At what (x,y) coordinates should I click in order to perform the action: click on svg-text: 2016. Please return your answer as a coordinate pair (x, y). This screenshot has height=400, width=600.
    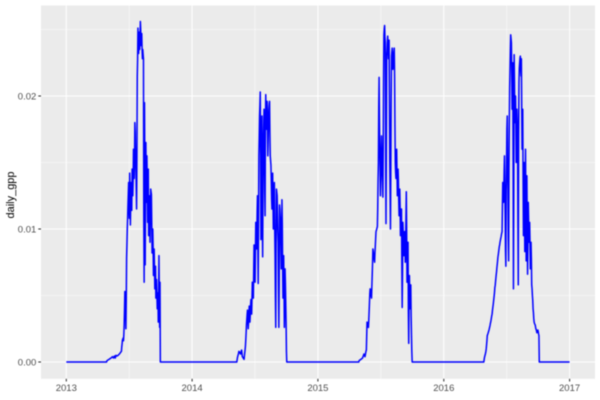
    Looking at the image, I should click on (443, 388).